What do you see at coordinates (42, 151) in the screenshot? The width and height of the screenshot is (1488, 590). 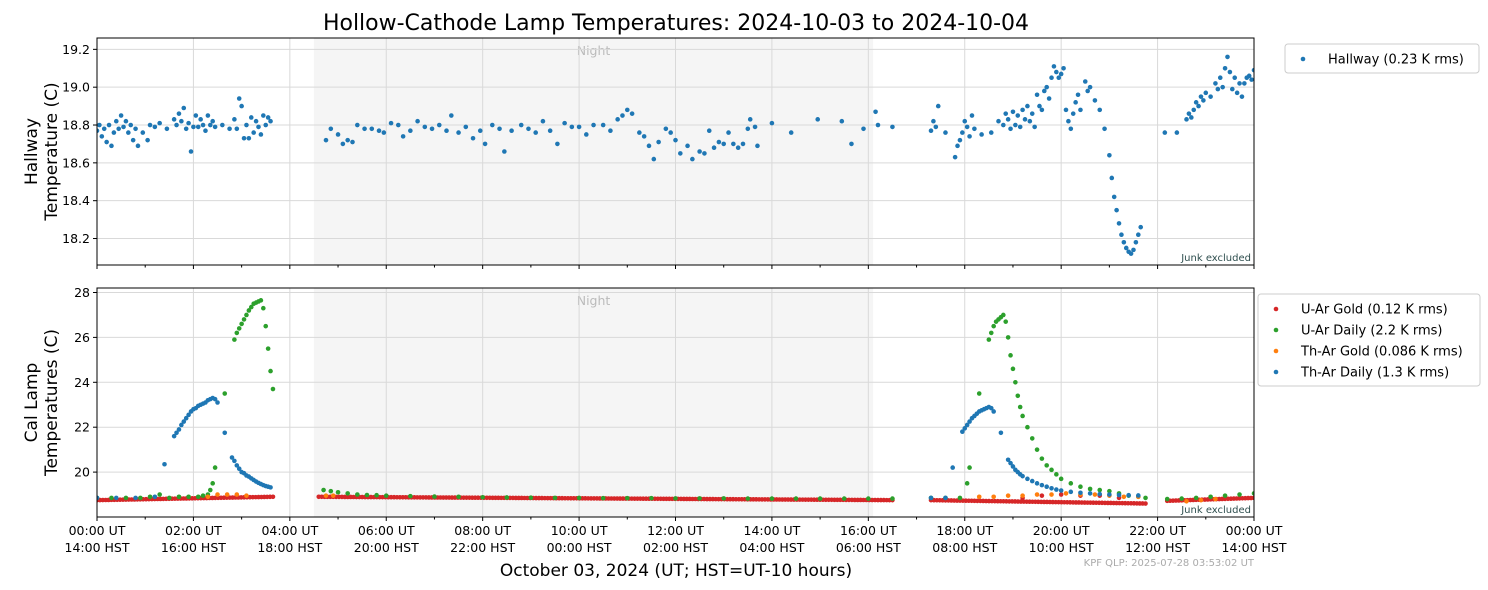 I see `y-axis-label: HallwayTemperature (C)` at bounding box center [42, 151].